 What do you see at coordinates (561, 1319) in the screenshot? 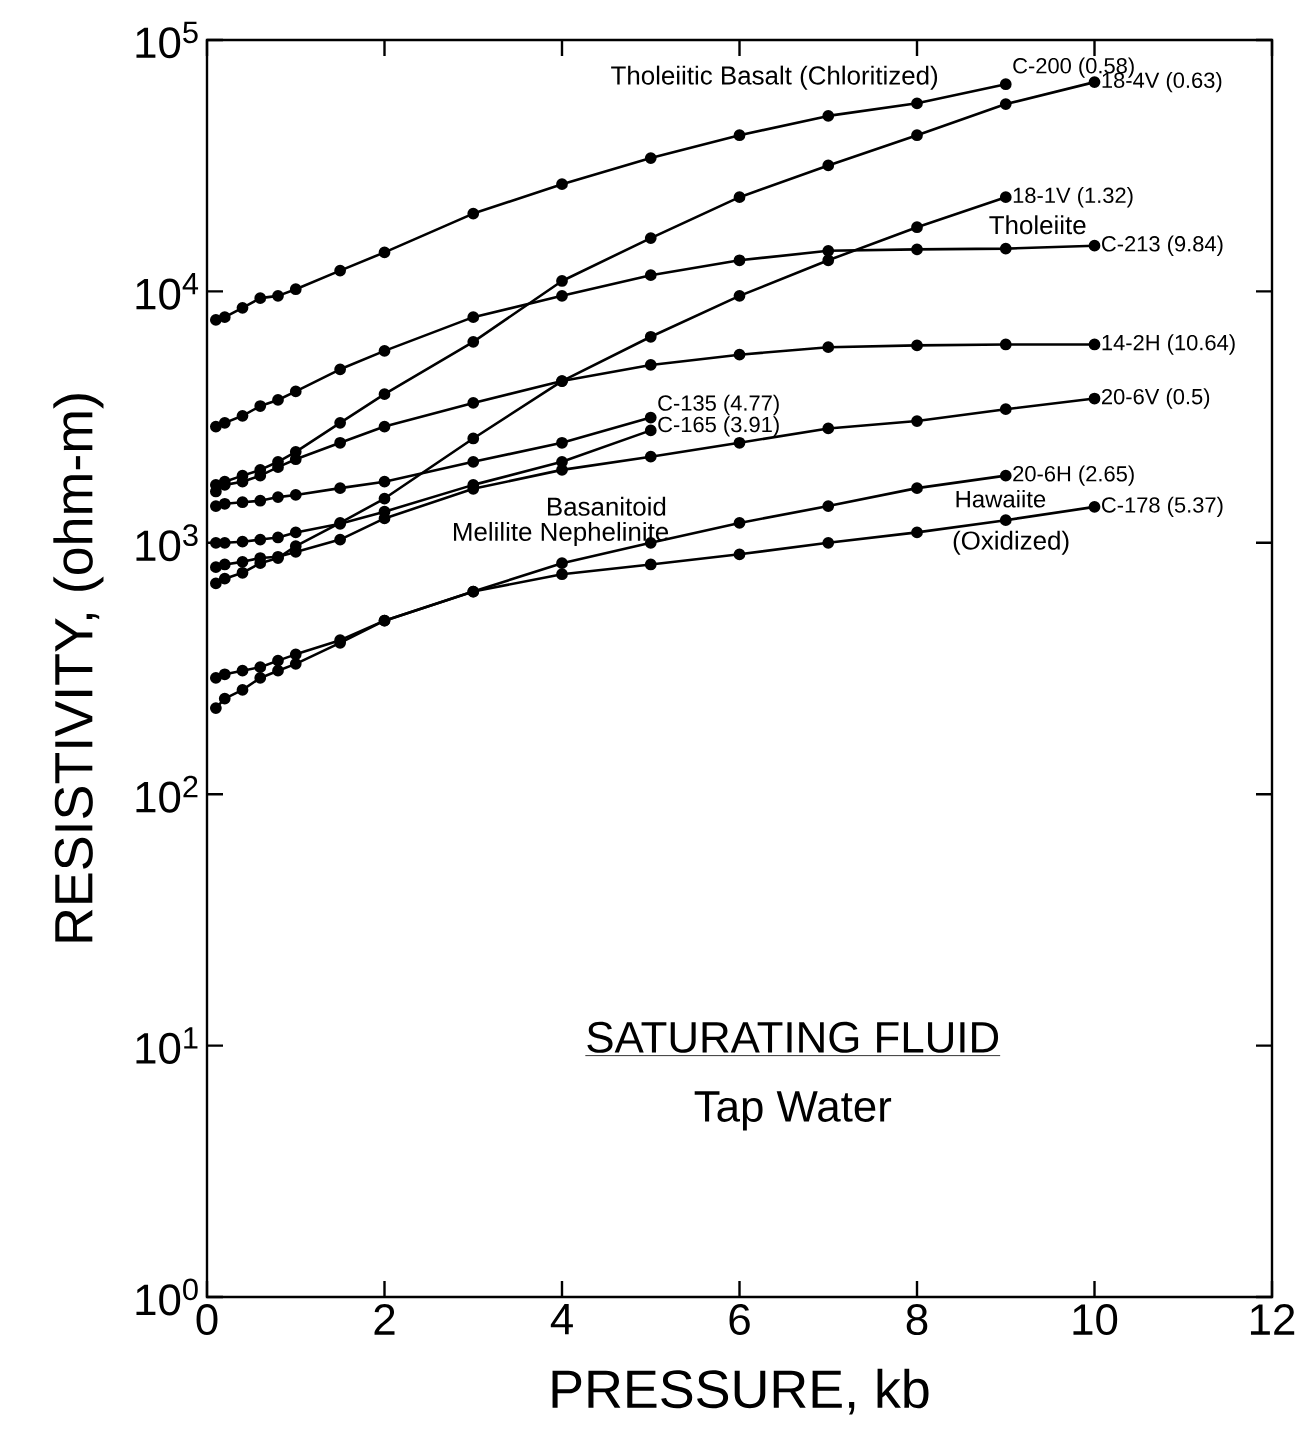
I see `x-tick-label: 4` at bounding box center [561, 1319].